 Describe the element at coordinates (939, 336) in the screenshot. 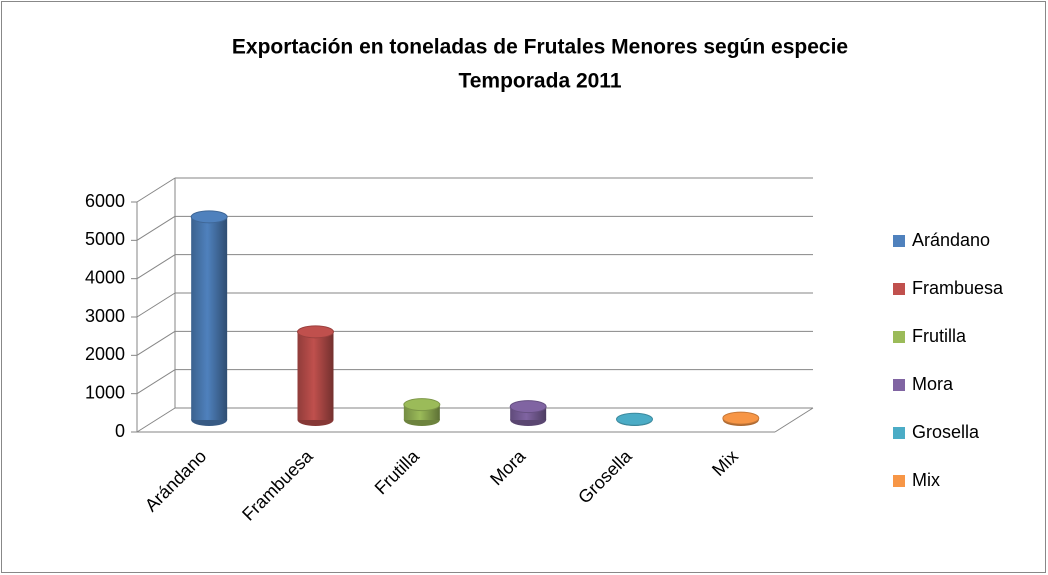

I see `legend-label: Frutilla` at that location.